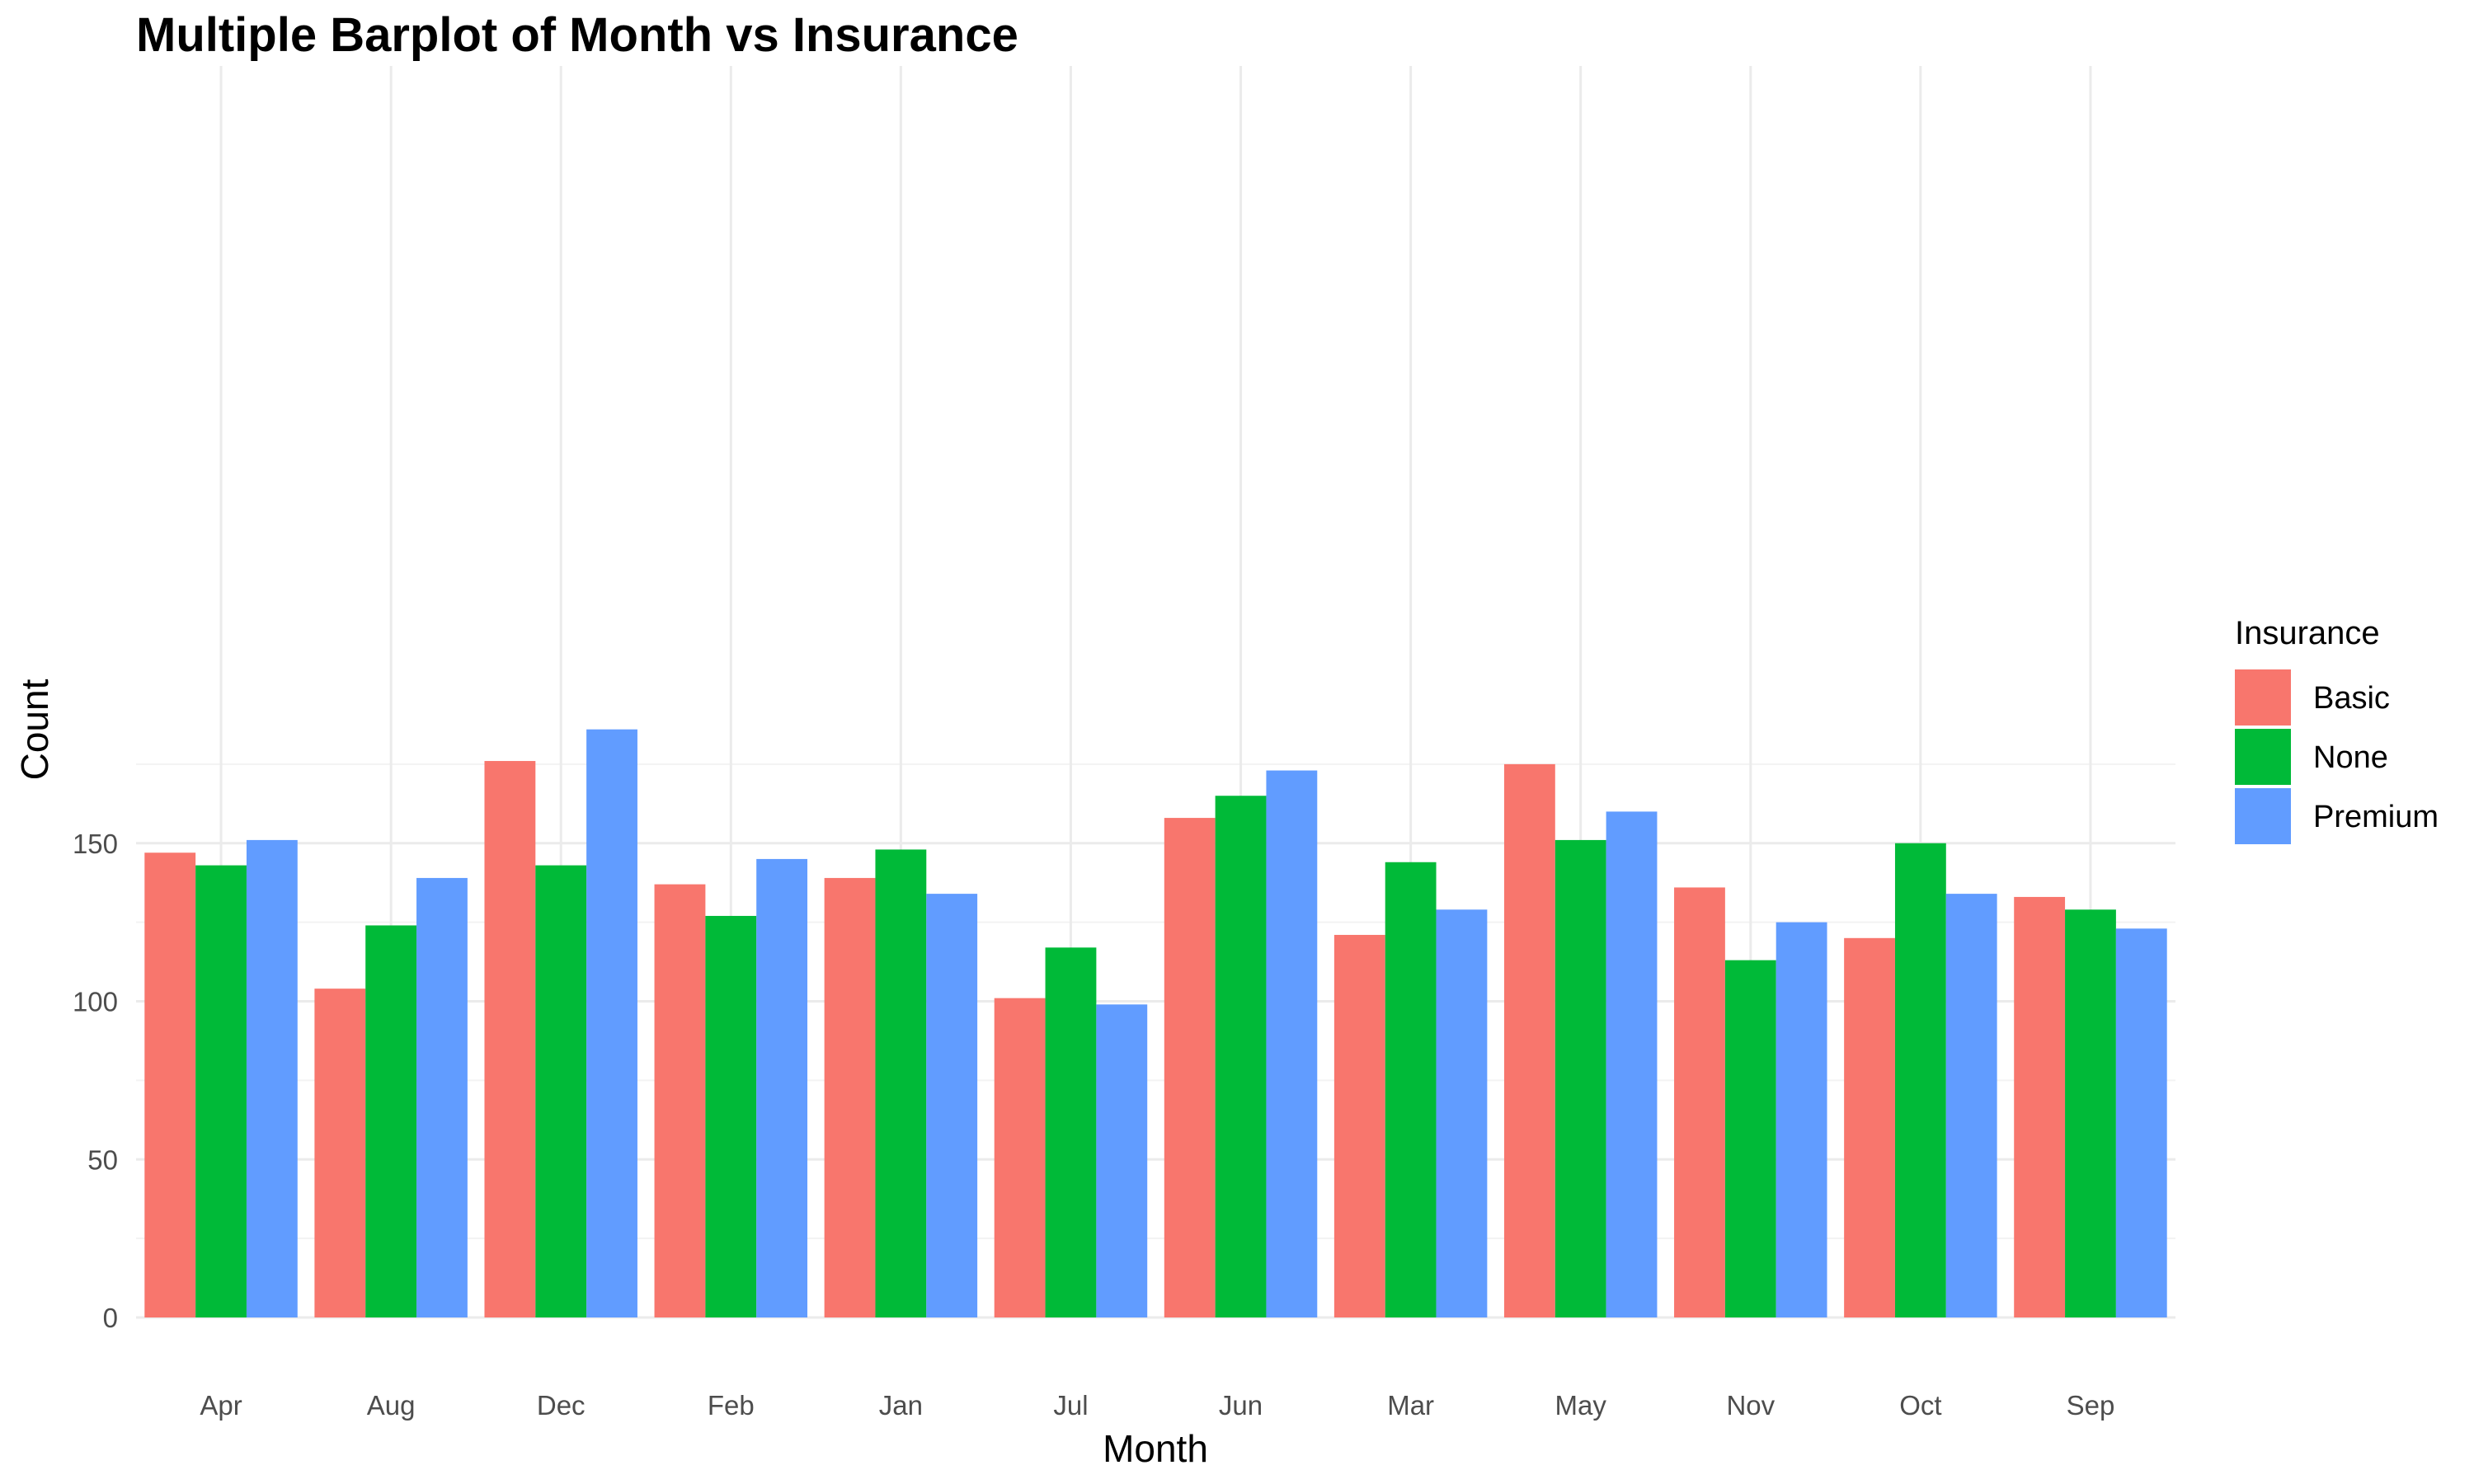 The width and height of the screenshot is (2474, 1484). Describe the element at coordinates (1869, 1127) in the screenshot. I see `bar-basic-oct` at that location.